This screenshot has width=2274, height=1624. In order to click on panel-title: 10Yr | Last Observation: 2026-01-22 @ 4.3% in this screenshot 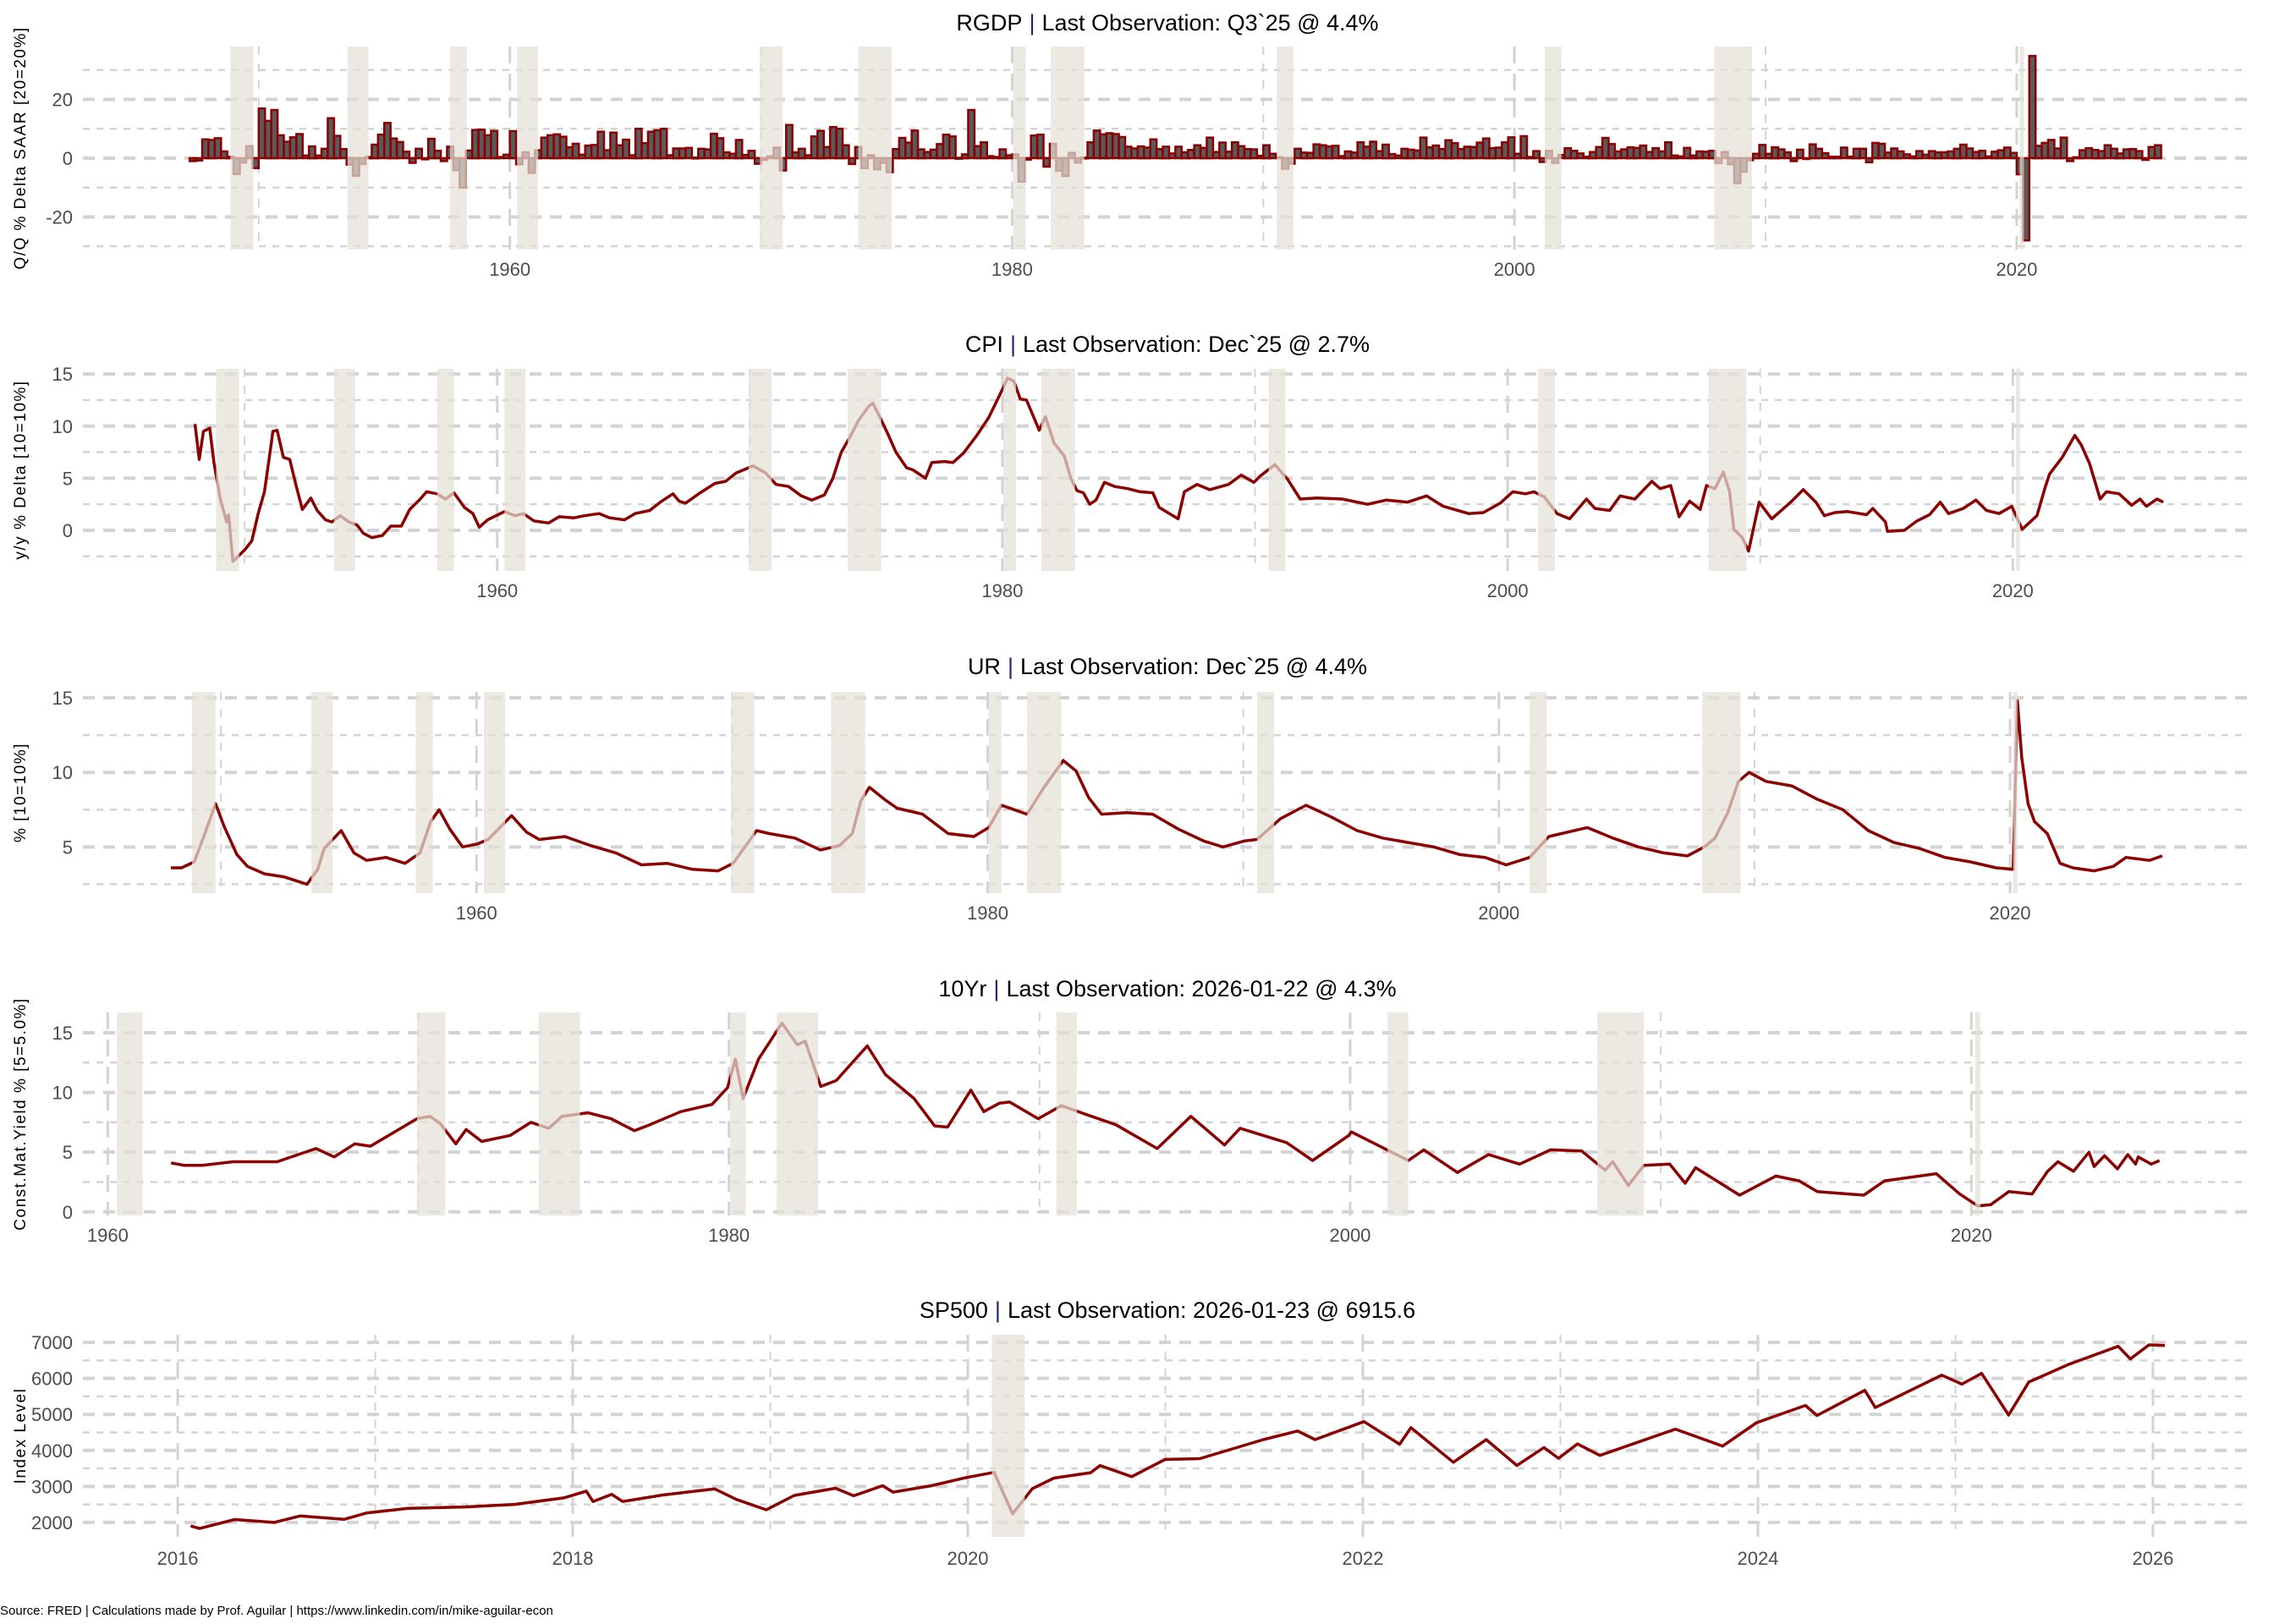, I will do `click(1167, 989)`.